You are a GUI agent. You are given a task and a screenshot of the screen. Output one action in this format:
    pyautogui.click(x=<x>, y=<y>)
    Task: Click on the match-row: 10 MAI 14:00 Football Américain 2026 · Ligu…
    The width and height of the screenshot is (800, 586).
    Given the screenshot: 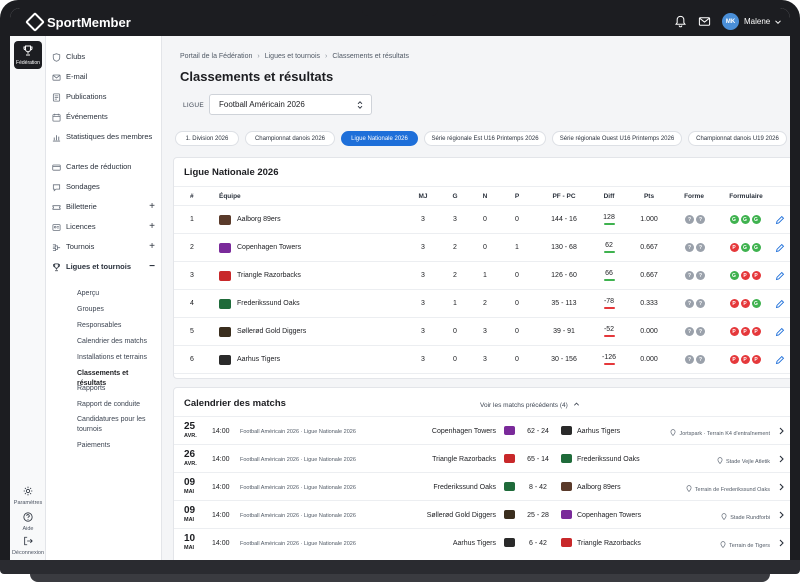 What is the action you would take?
    pyautogui.click(x=482, y=542)
    